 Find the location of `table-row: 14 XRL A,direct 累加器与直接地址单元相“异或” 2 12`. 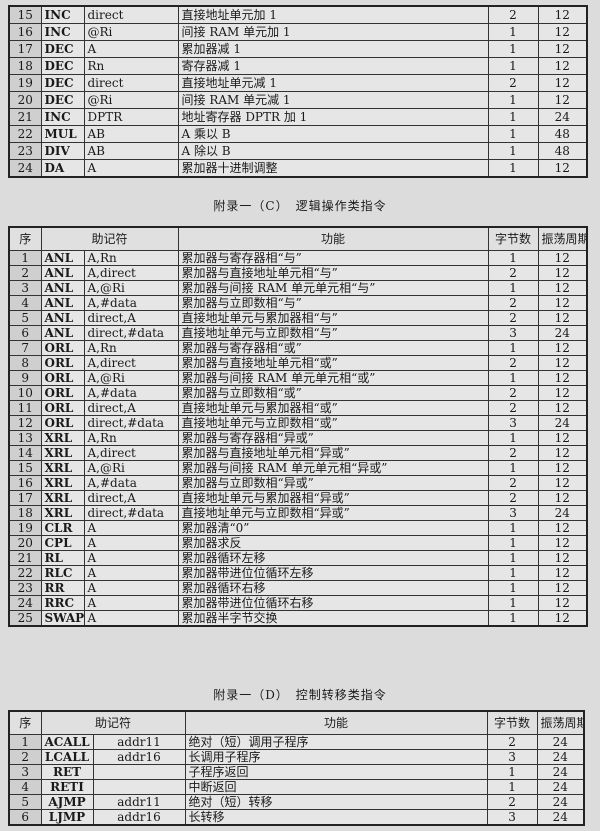

table-row: 14 XRL A,direct 累加器与直接地址单元相“异或” 2 12 is located at coordinates (298, 453).